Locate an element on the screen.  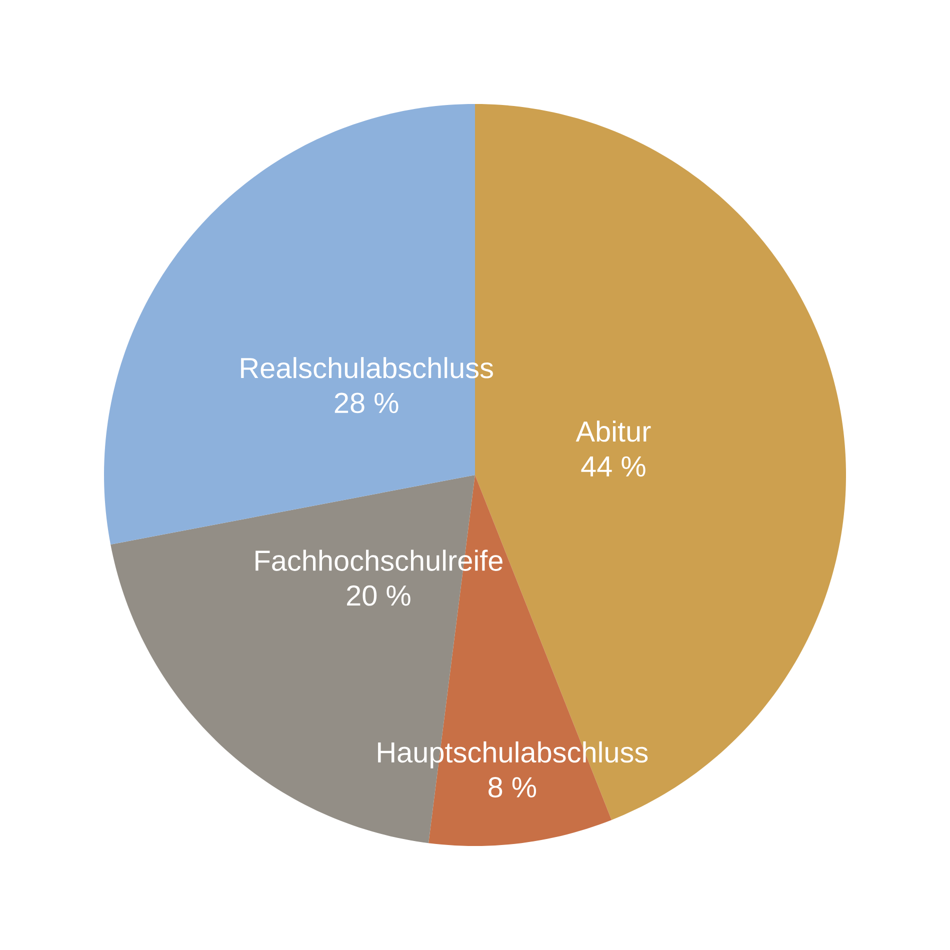
data-label: 8 % is located at coordinates (512, 787).